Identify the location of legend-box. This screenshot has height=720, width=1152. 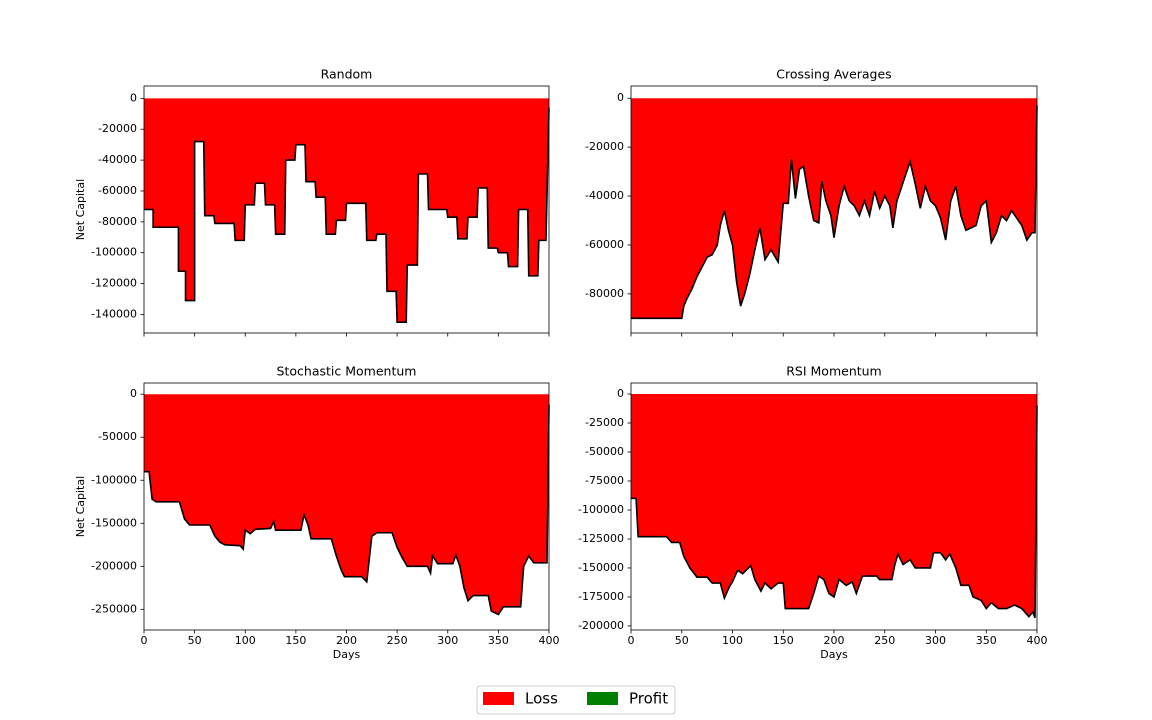
(576, 700).